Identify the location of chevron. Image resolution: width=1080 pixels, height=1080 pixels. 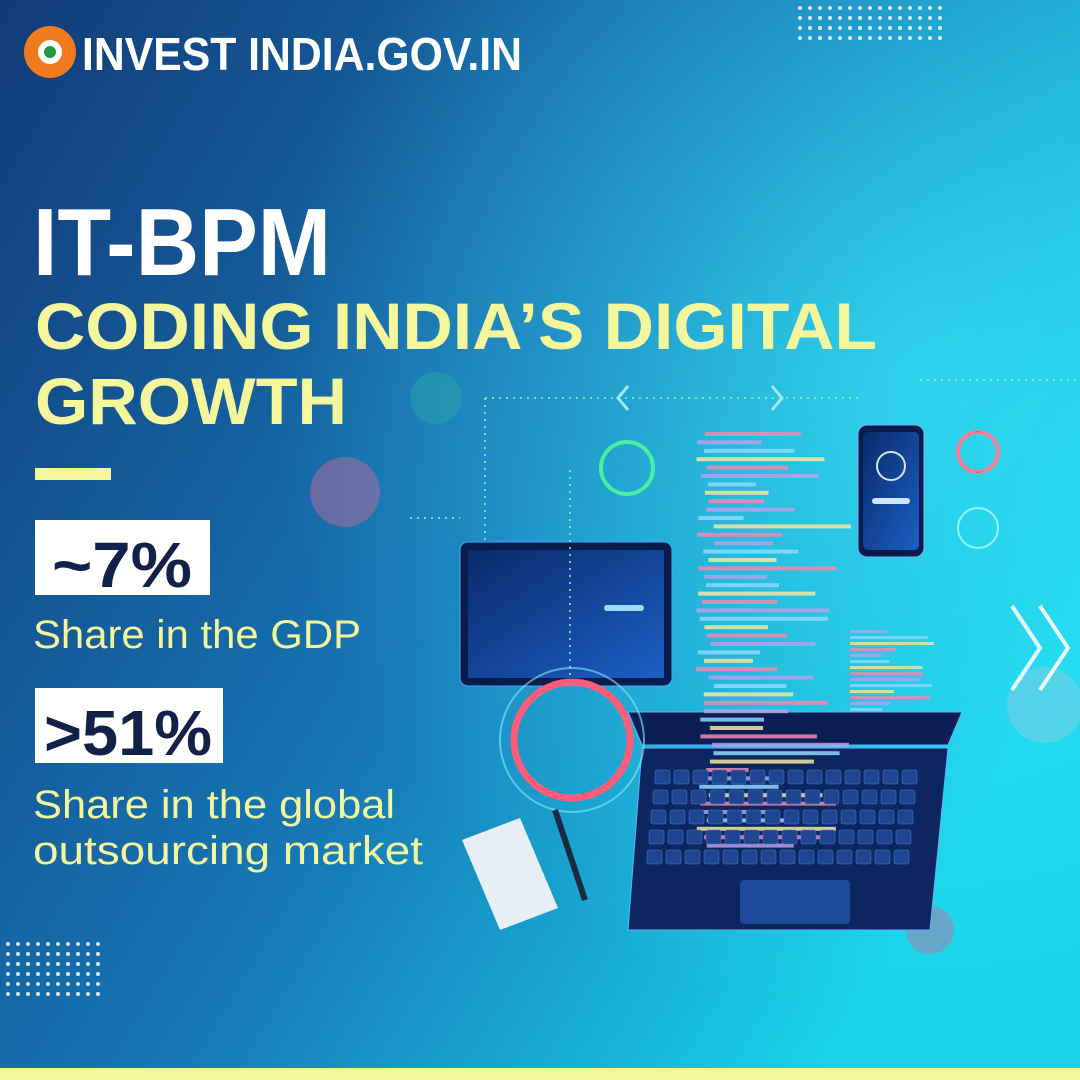
(1026, 648).